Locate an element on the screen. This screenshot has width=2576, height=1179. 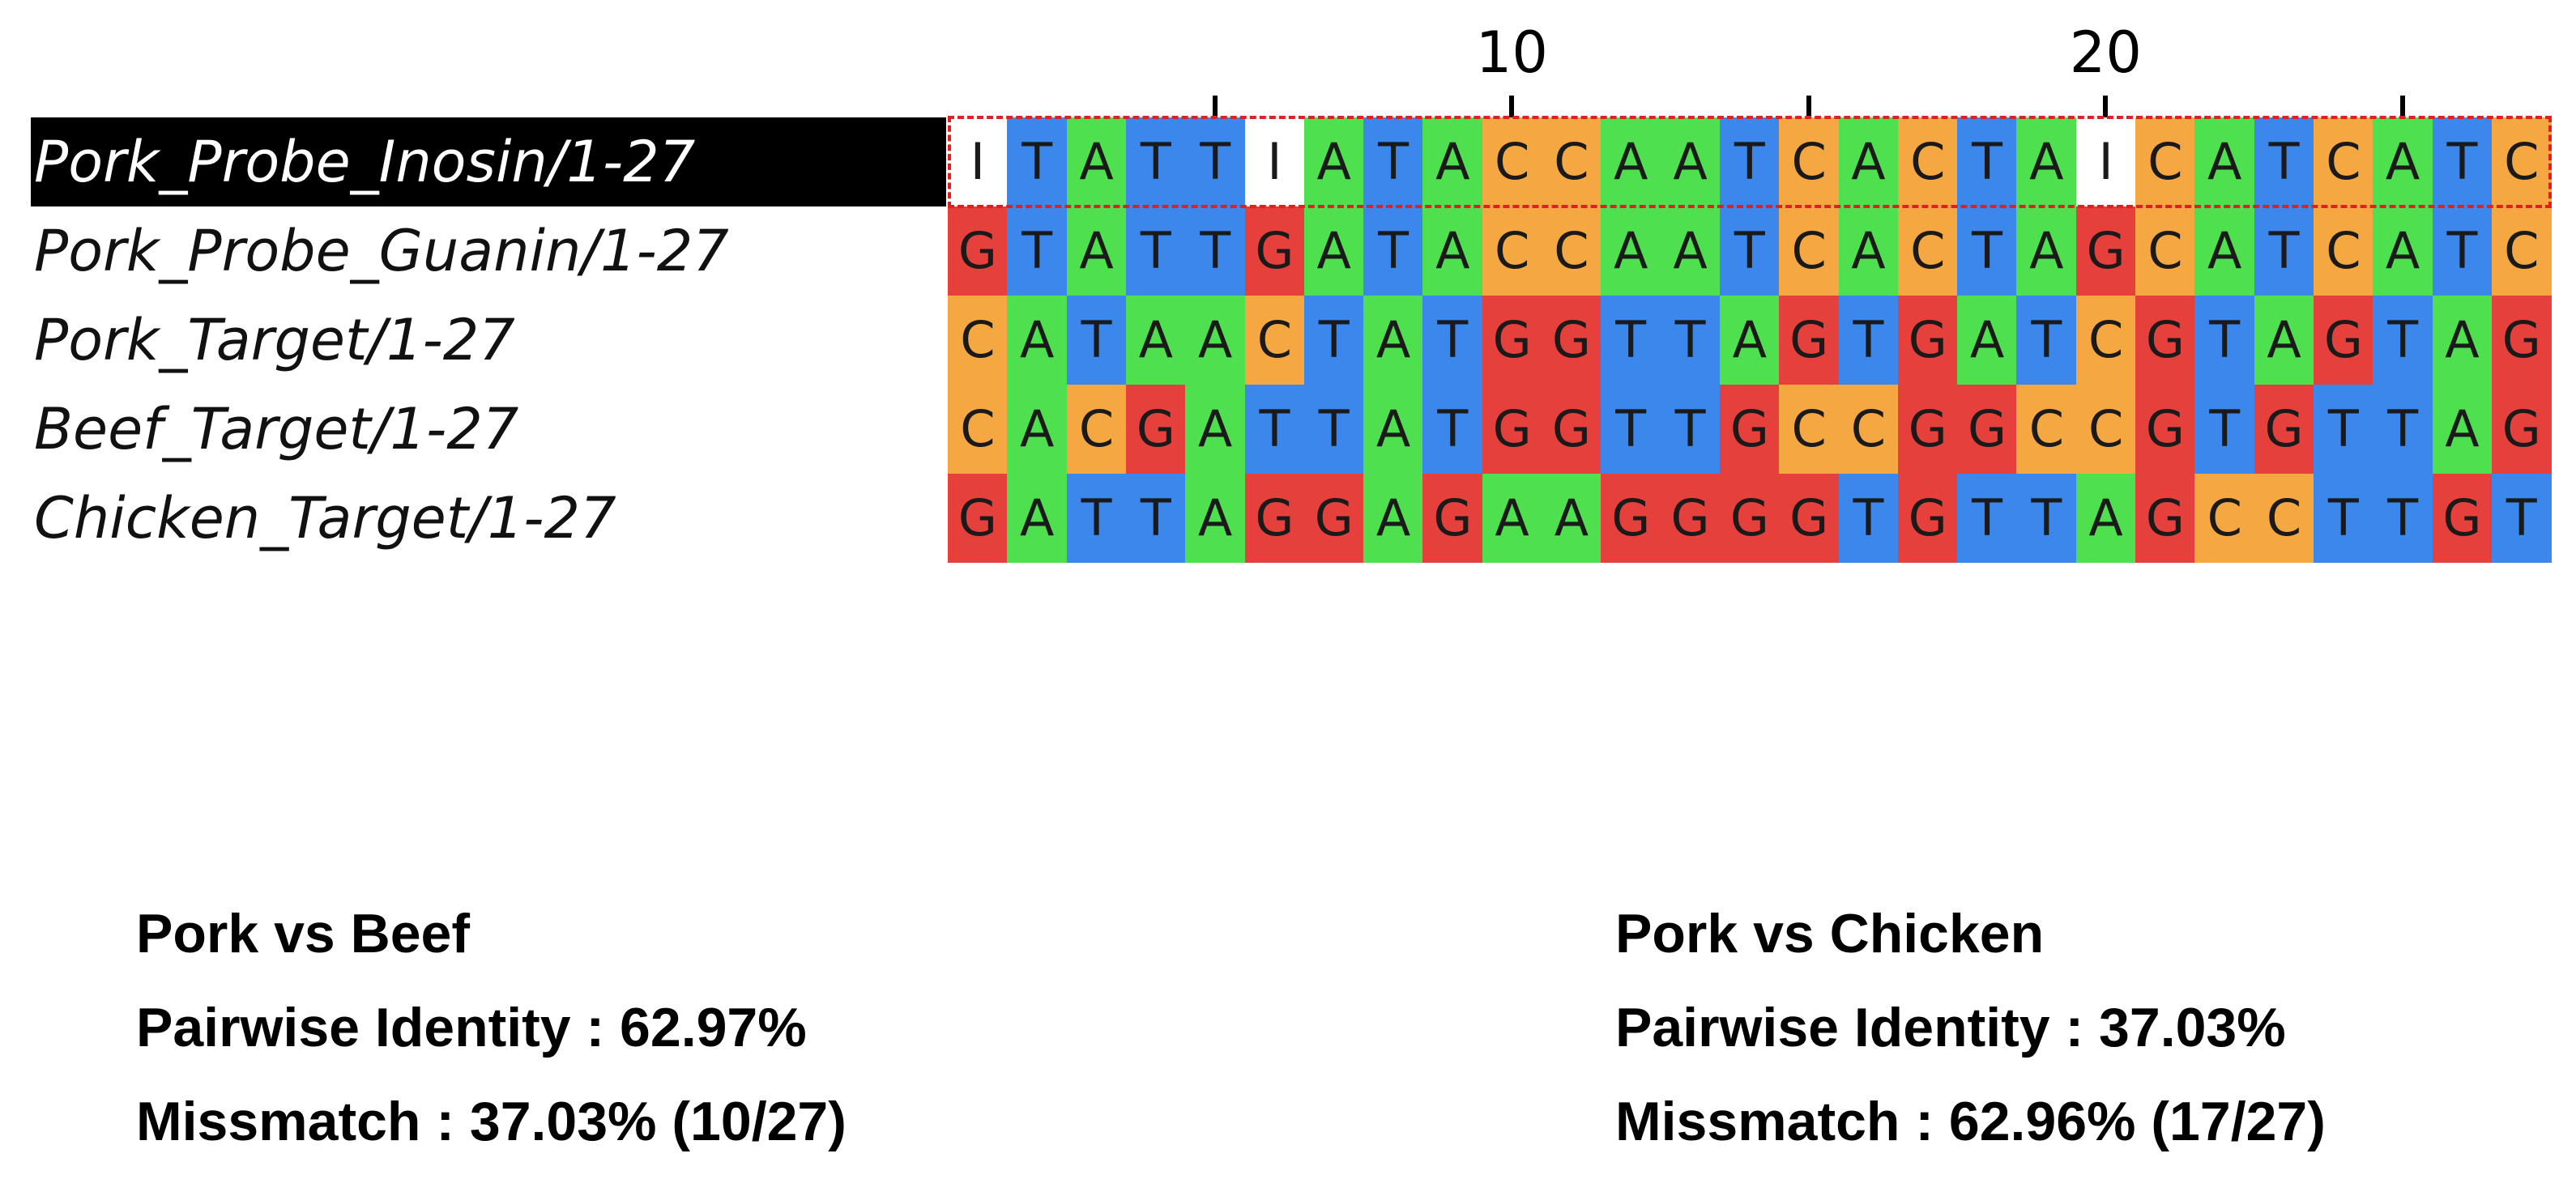
pork-vs-chicken-identity: Pairwise Identity : 37.03% is located at coordinates (1951, 1027).